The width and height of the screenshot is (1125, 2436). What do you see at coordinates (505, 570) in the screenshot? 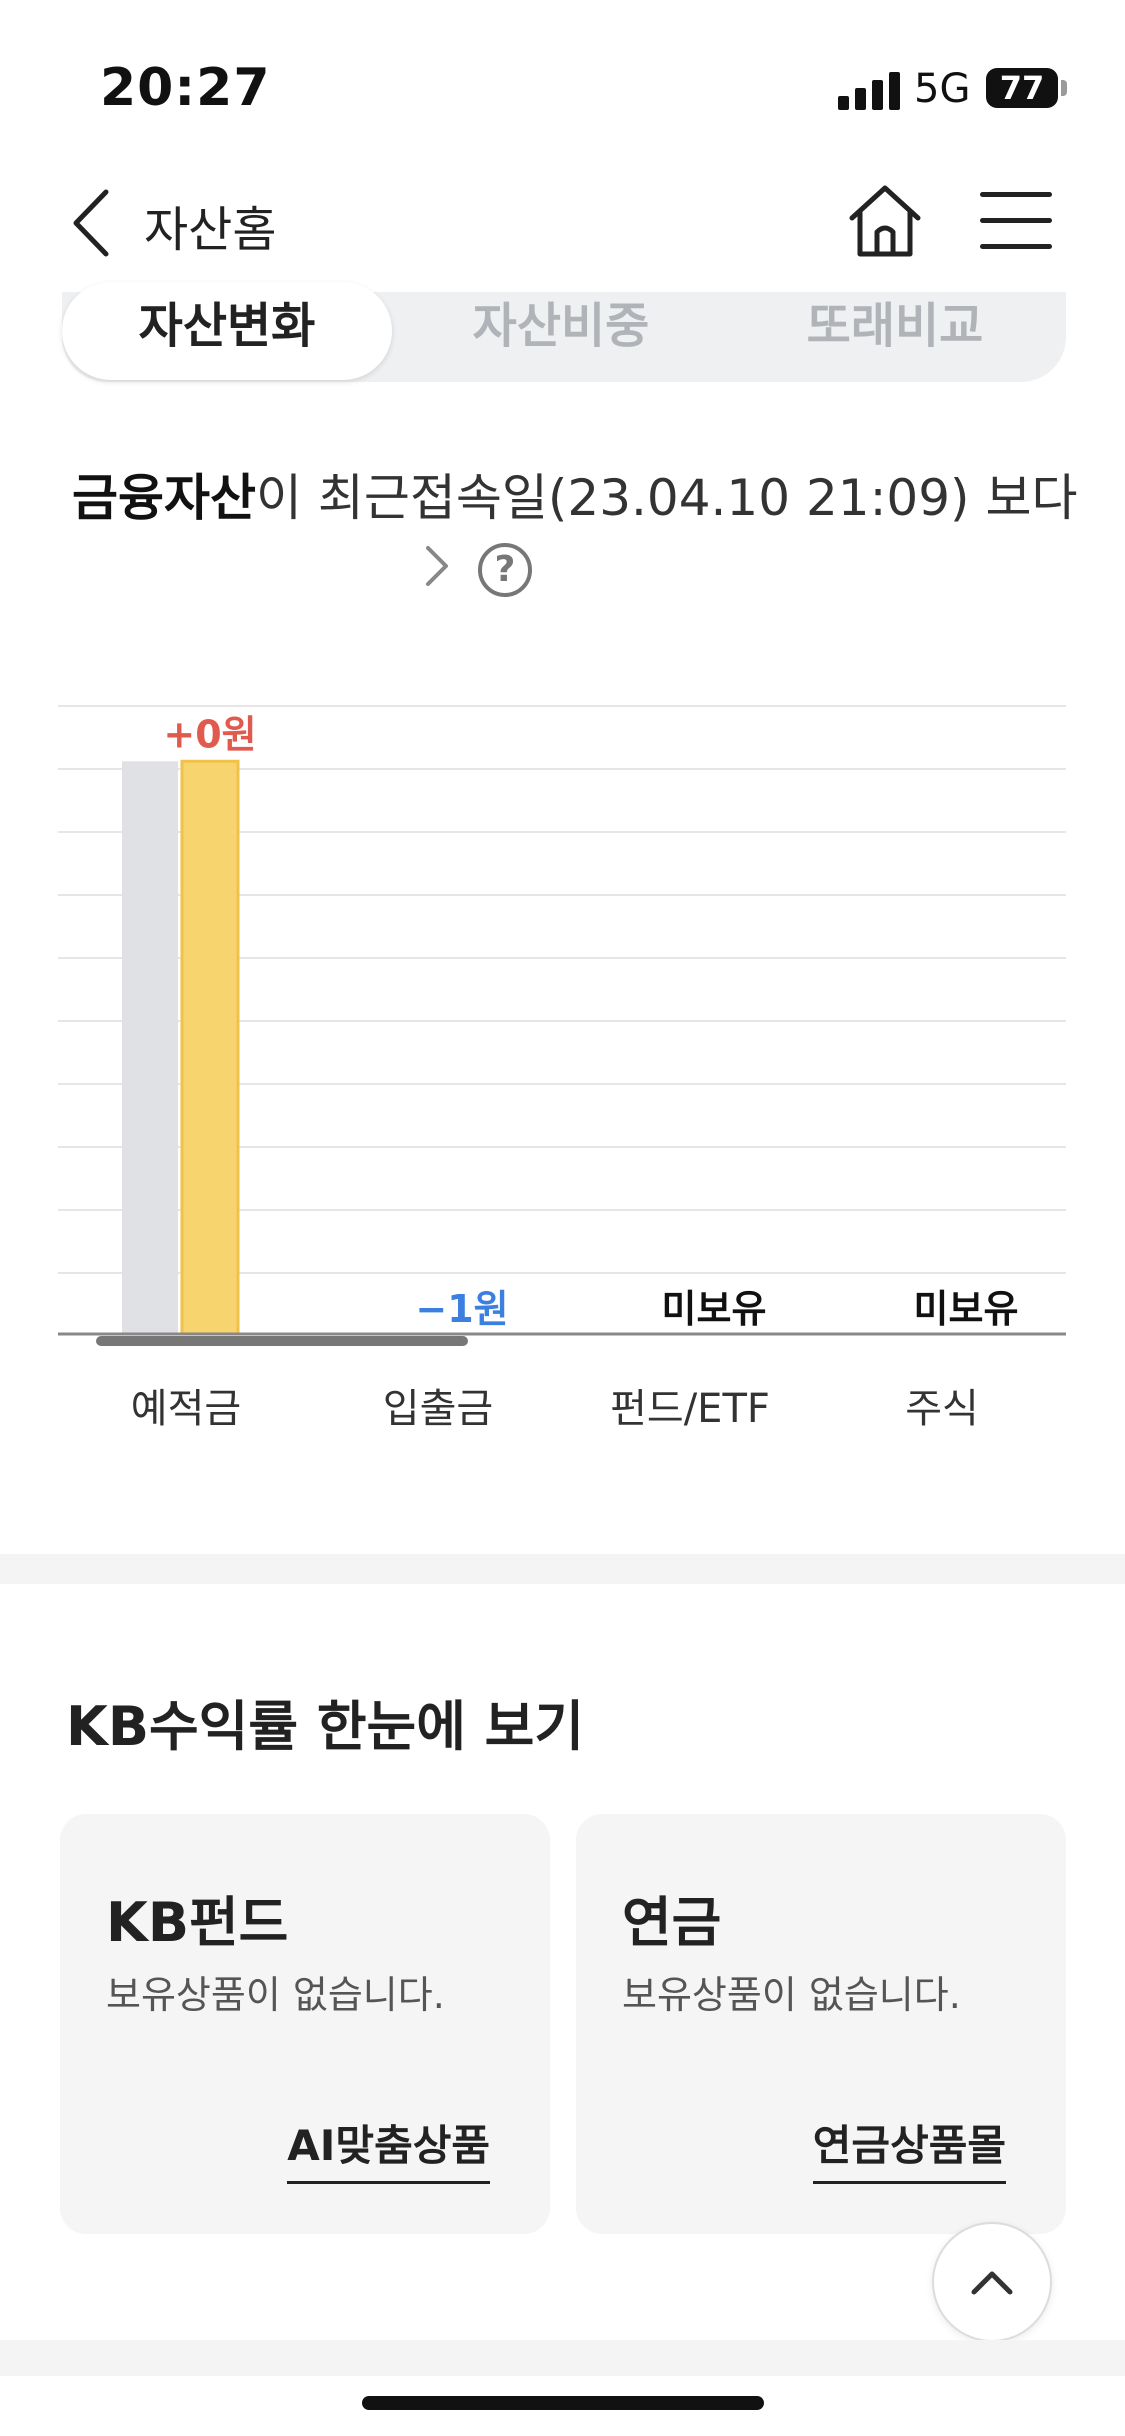
I see `help-icon: ?` at bounding box center [505, 570].